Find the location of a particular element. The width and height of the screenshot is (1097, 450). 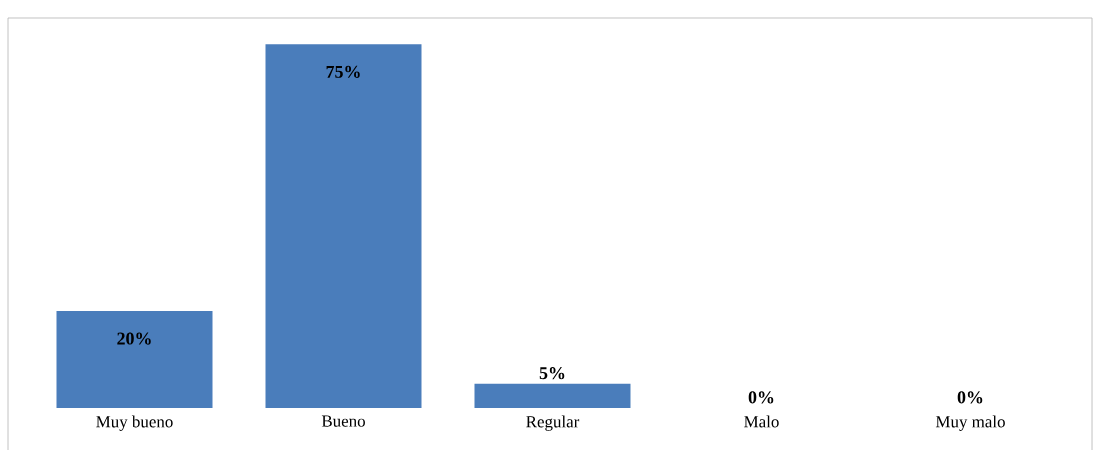

x-tick-label: Regular is located at coordinates (553, 423).